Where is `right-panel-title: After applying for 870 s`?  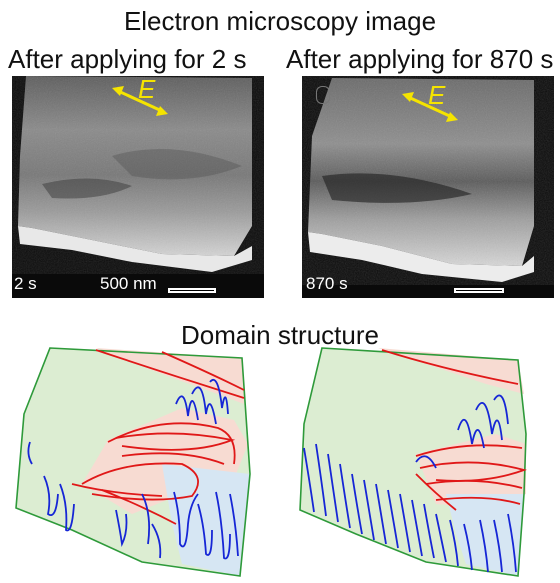 right-panel-title: After applying for 870 s is located at coordinates (420, 59).